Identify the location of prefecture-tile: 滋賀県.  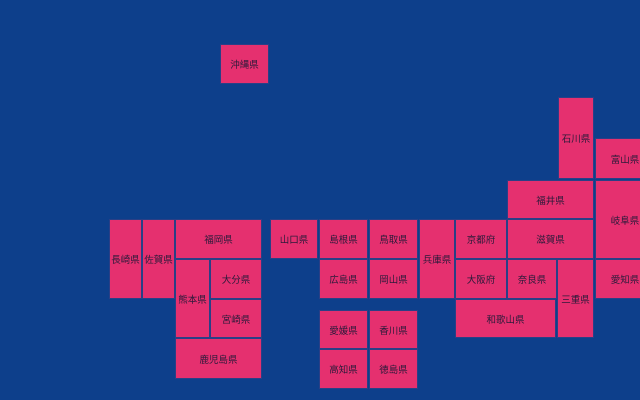
(550, 239).